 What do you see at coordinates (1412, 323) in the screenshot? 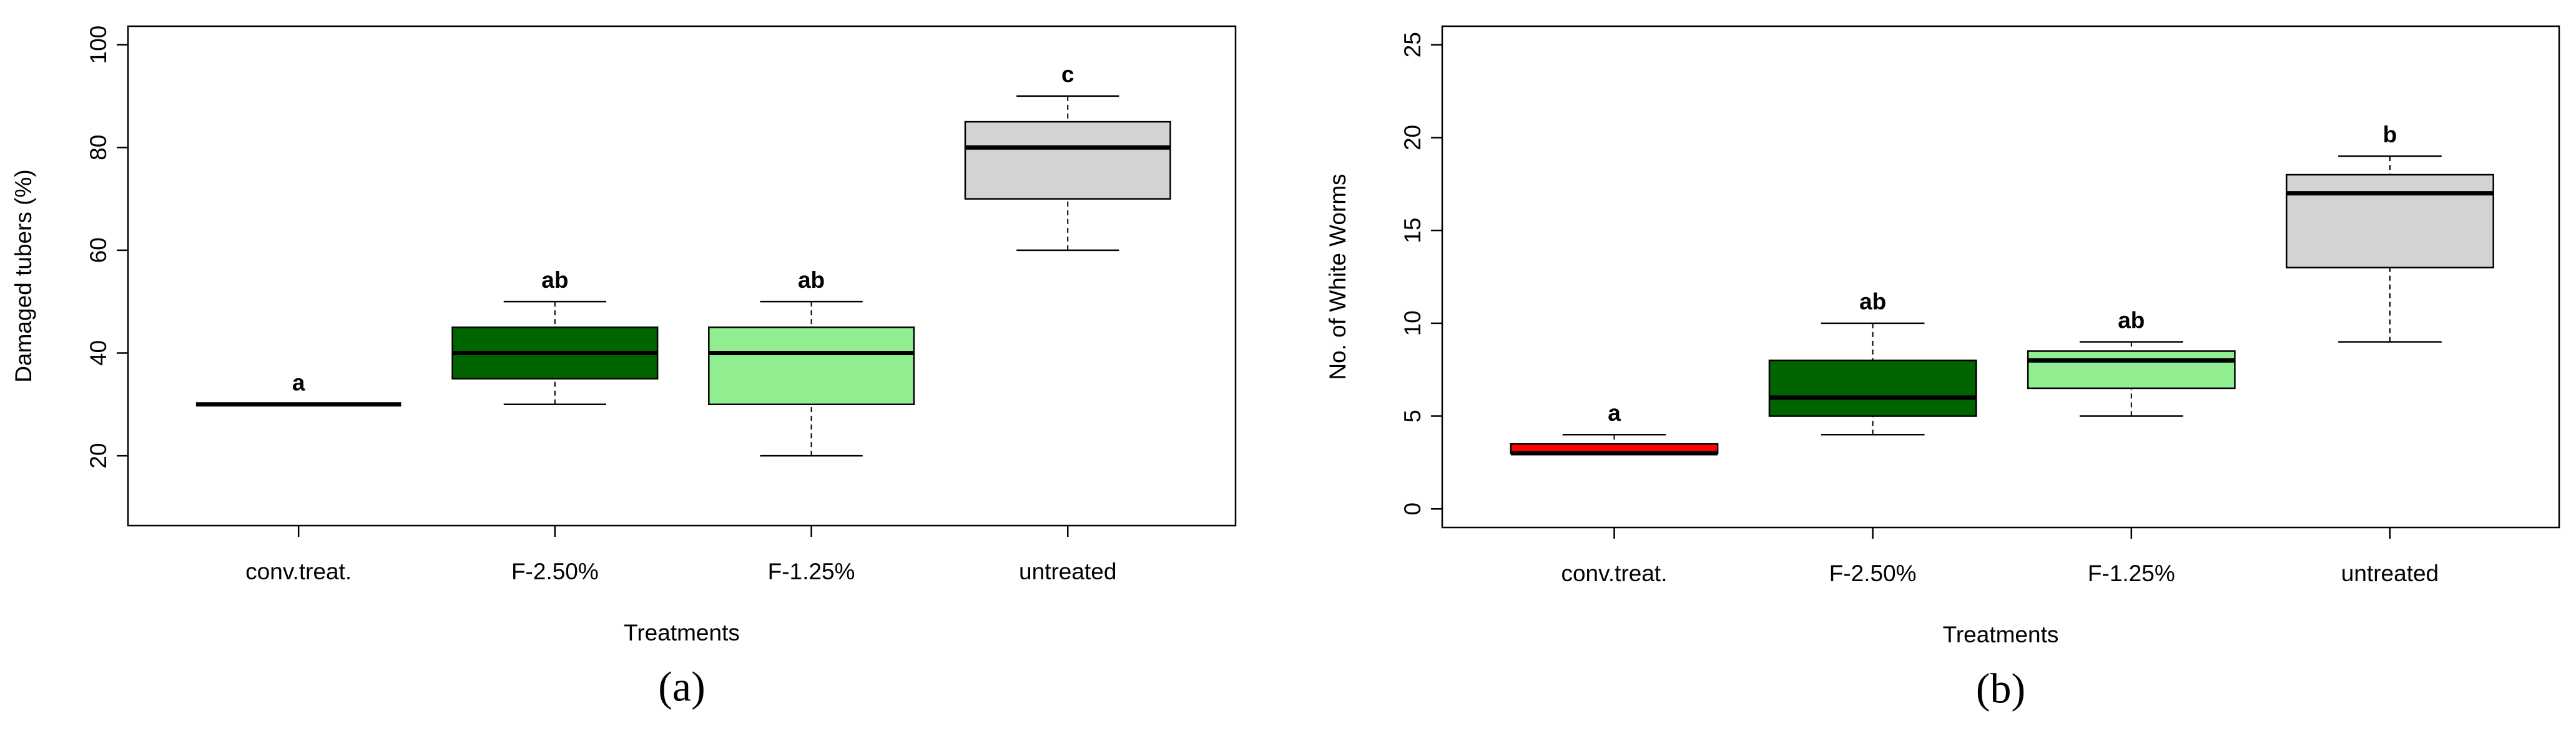
I see `y-tick-label: 10` at bounding box center [1412, 323].